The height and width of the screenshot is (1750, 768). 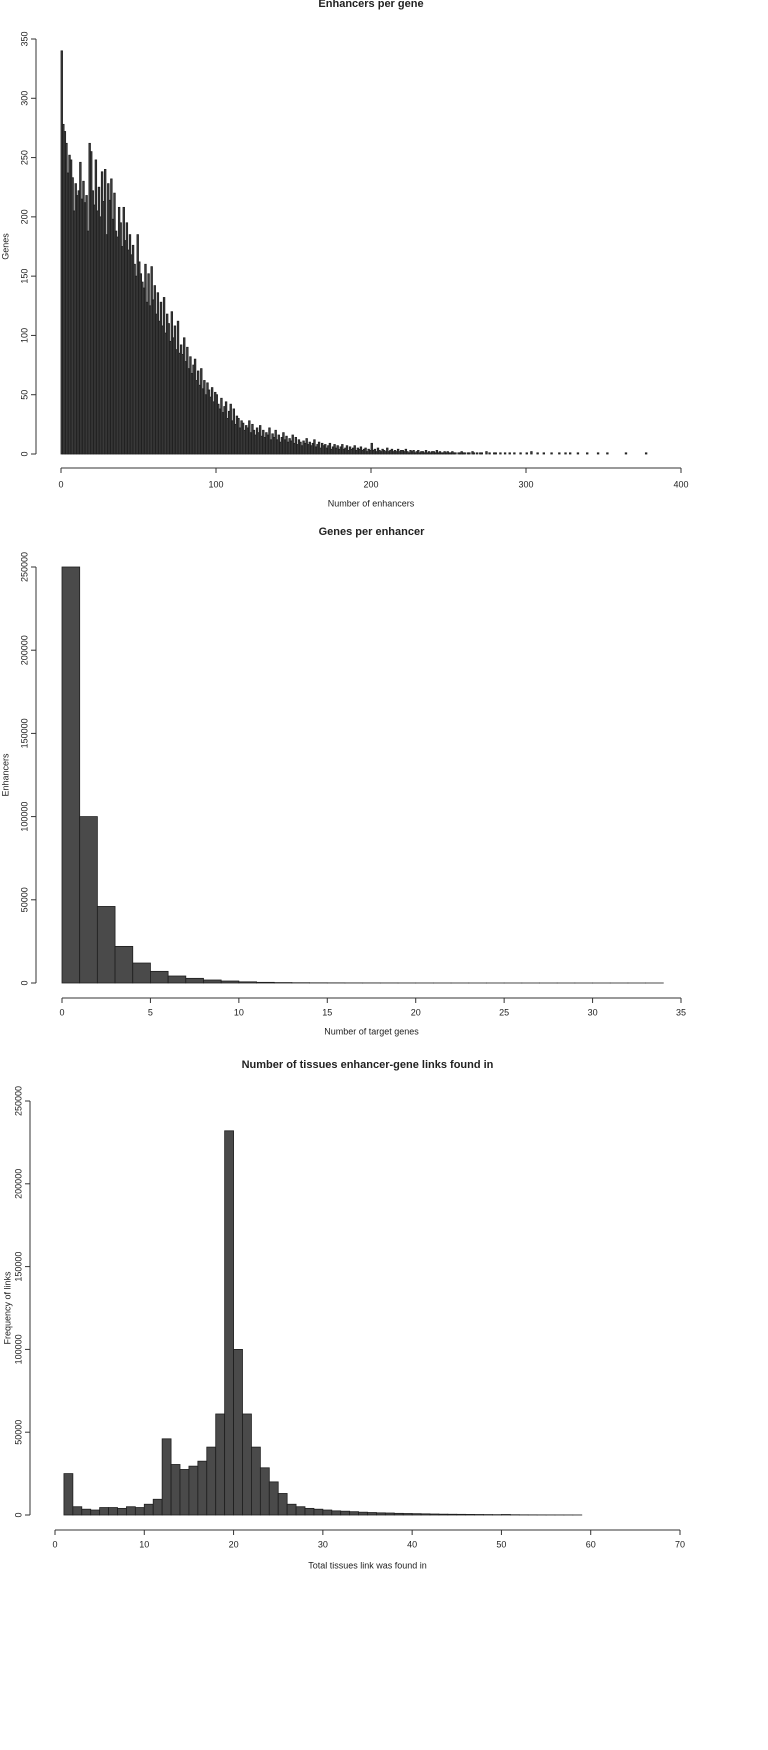 What do you see at coordinates (5, 775) in the screenshot?
I see `y-axis-label: Enhancers` at bounding box center [5, 775].